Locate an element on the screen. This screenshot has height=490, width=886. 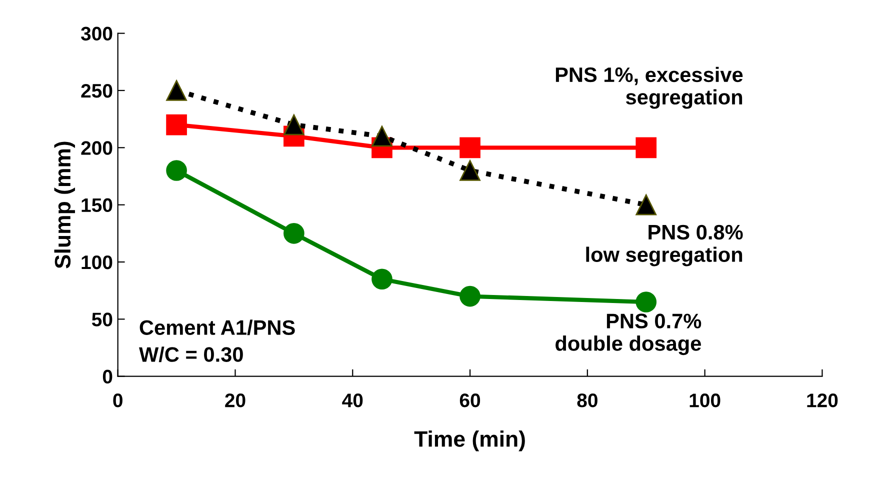
x-tick-label: 0 is located at coordinates (117, 401).